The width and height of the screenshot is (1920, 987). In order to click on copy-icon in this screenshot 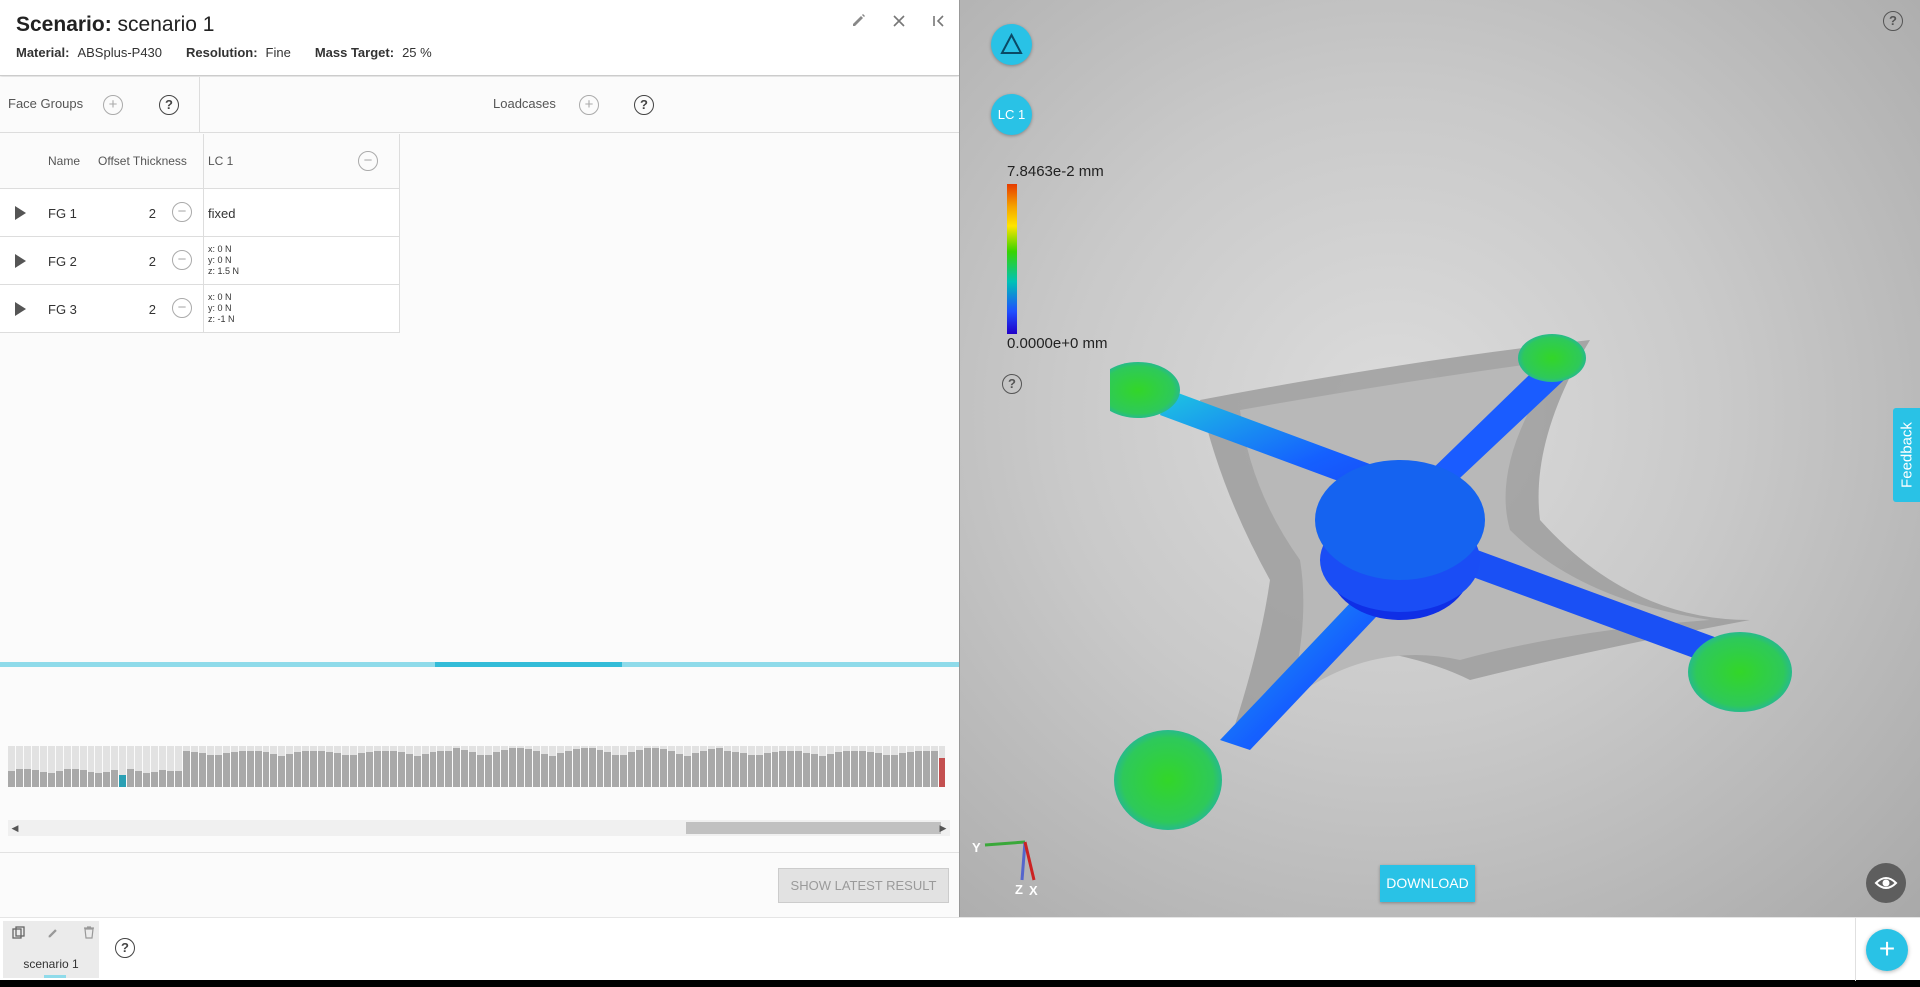, I will do `click(19, 934)`.